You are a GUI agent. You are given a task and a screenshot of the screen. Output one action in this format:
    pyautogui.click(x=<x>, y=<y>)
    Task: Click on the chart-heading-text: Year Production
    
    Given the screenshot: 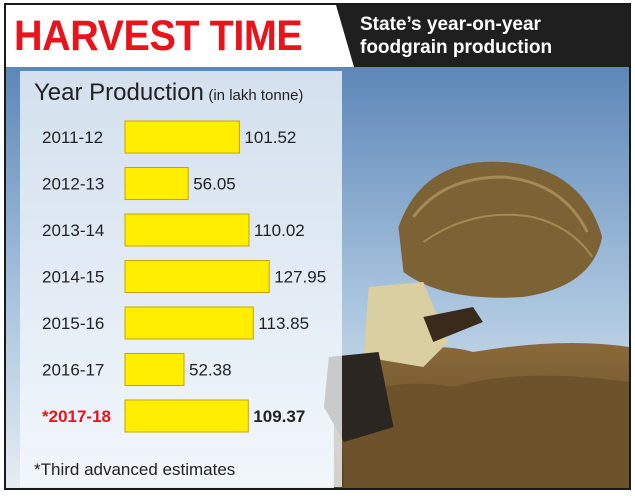 What is the action you would take?
    pyautogui.click(x=119, y=92)
    